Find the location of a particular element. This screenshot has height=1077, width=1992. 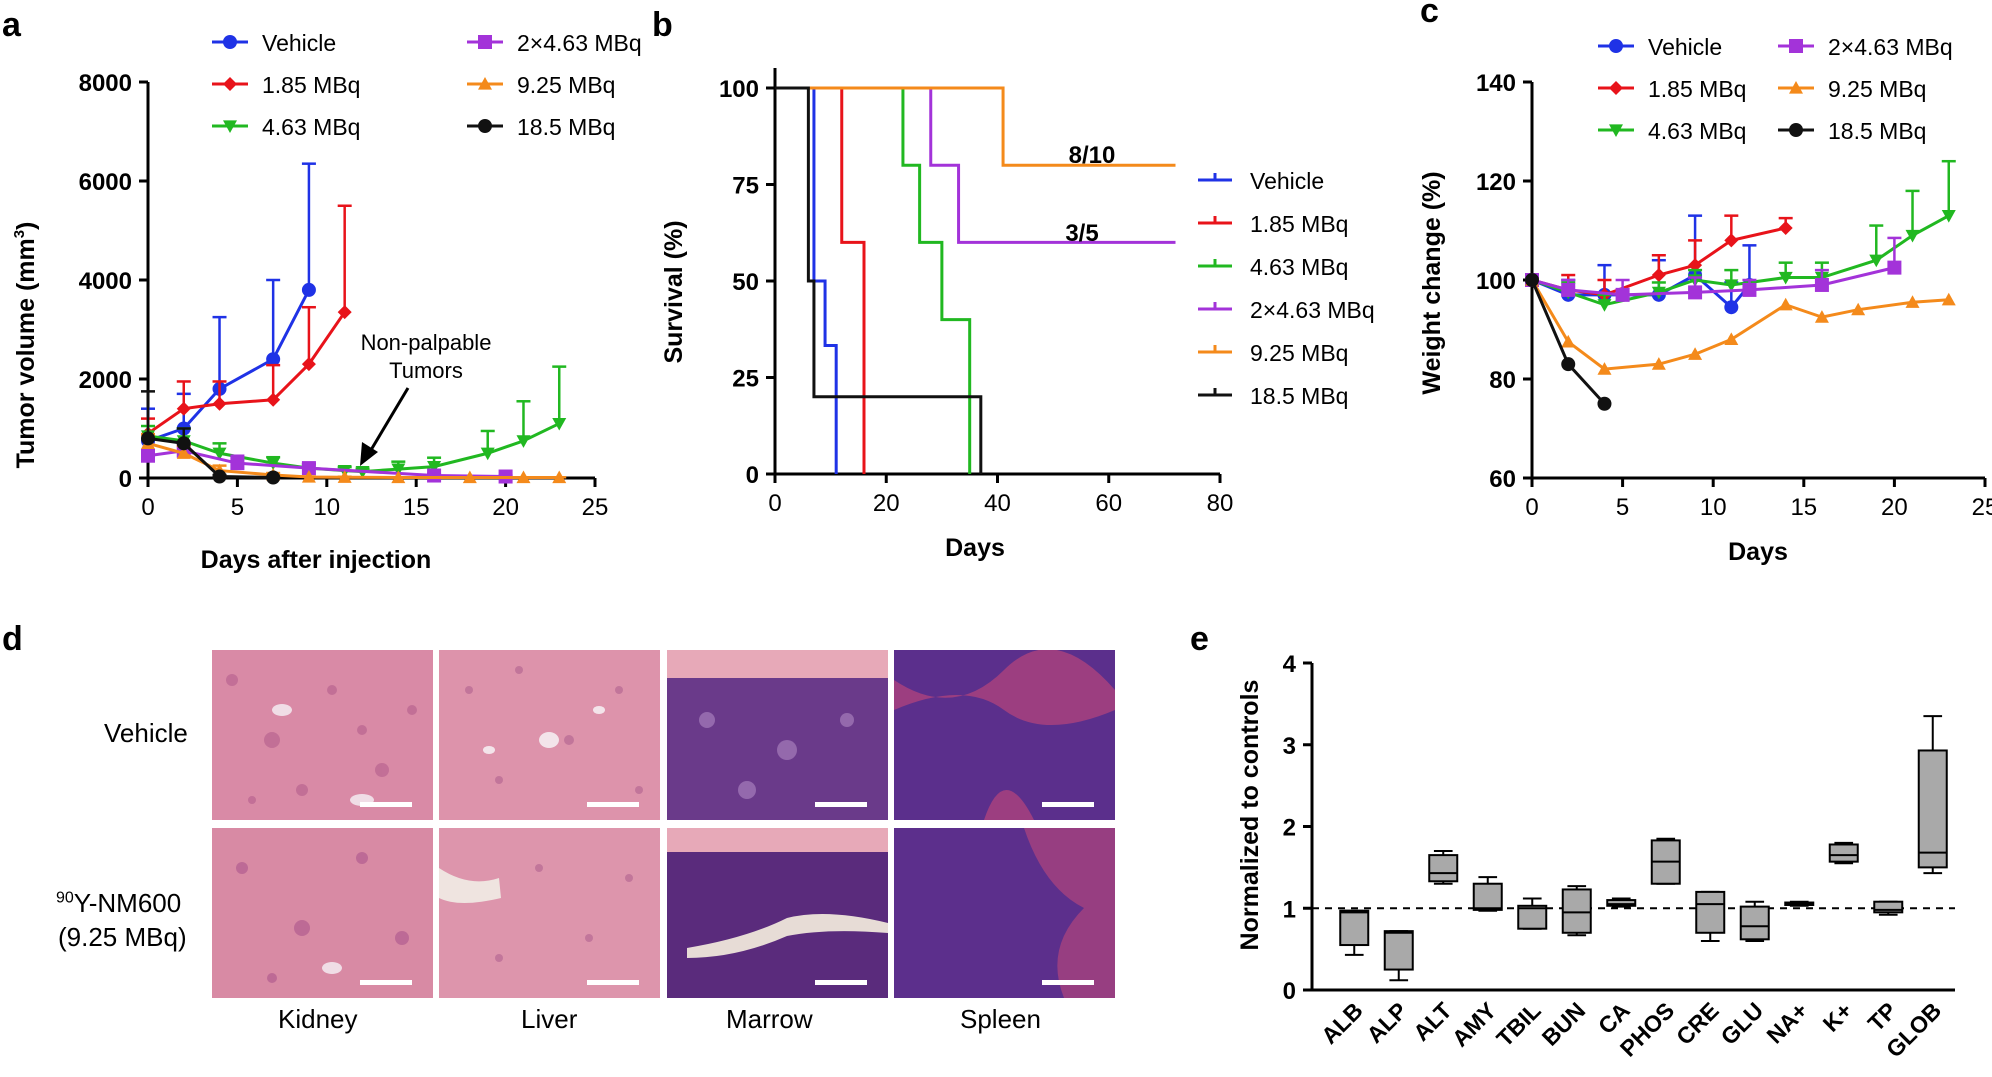

panel-b-legend-label-m1850: 18.5 MBq is located at coordinates (1299, 396).